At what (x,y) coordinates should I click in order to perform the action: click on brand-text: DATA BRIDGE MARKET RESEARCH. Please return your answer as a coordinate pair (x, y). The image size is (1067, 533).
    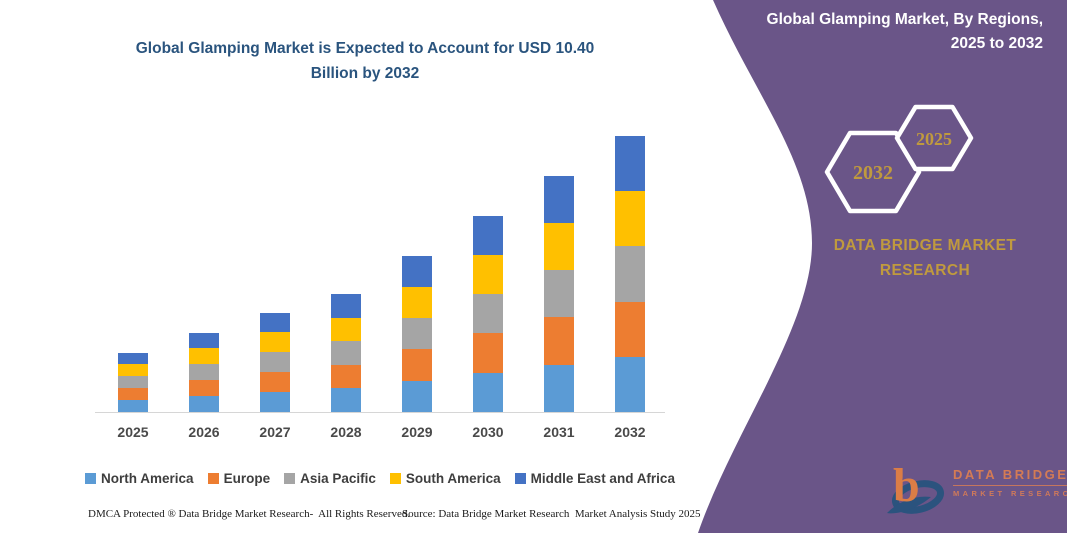
    Looking at the image, I should click on (925, 258).